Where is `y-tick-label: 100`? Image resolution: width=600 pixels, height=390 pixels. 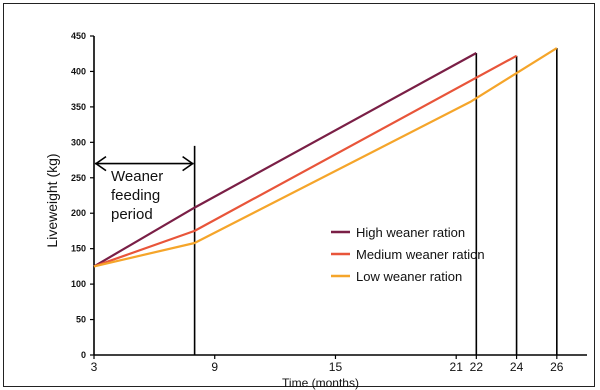 y-tick-label: 100 is located at coordinates (78, 284).